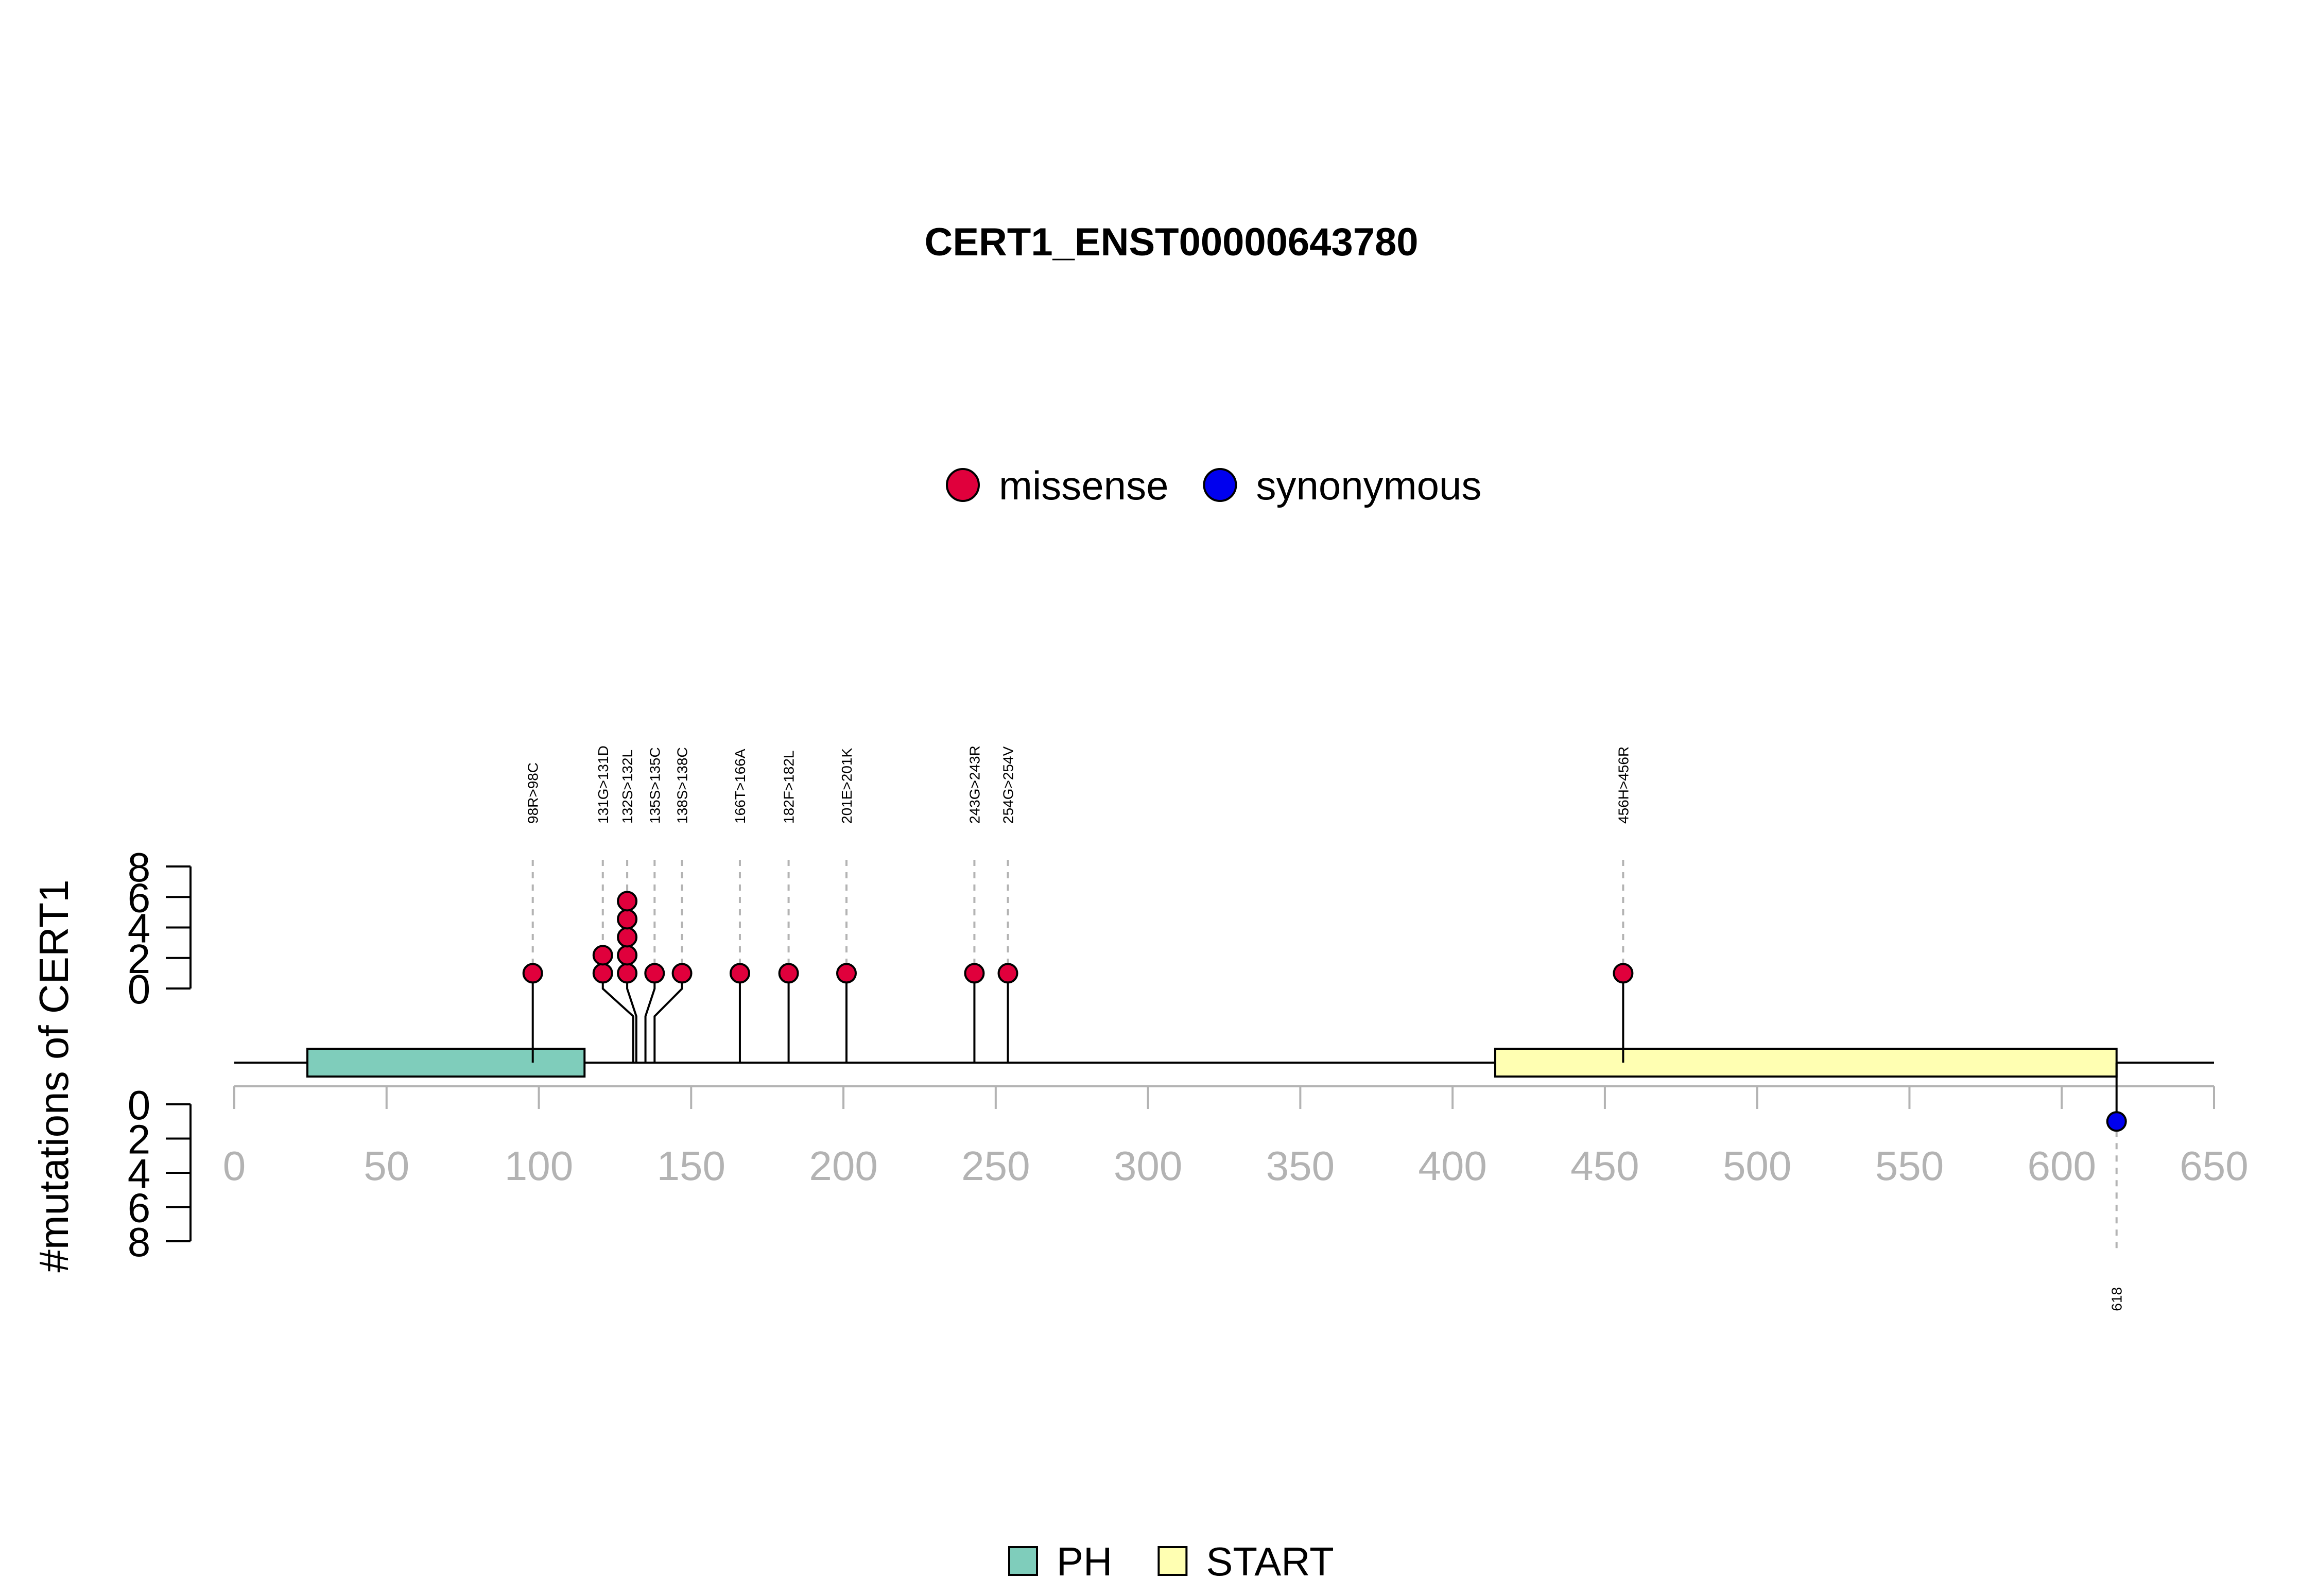  I want to click on mutation-254G>254V: 254G>254V, so click(1007, 905).